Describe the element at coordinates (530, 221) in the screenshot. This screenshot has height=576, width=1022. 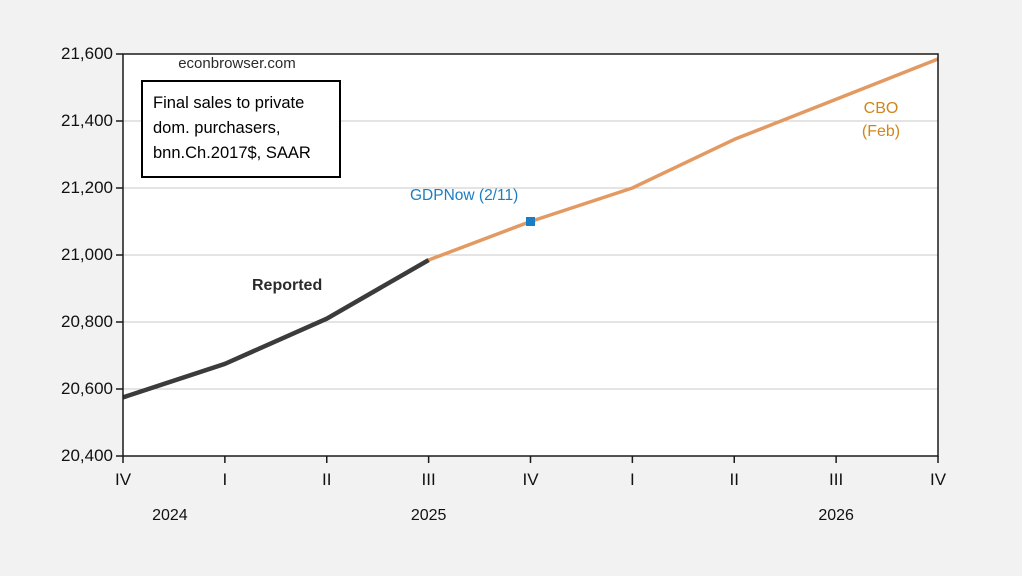
I see `marker-gdpnow-2-11-` at that location.